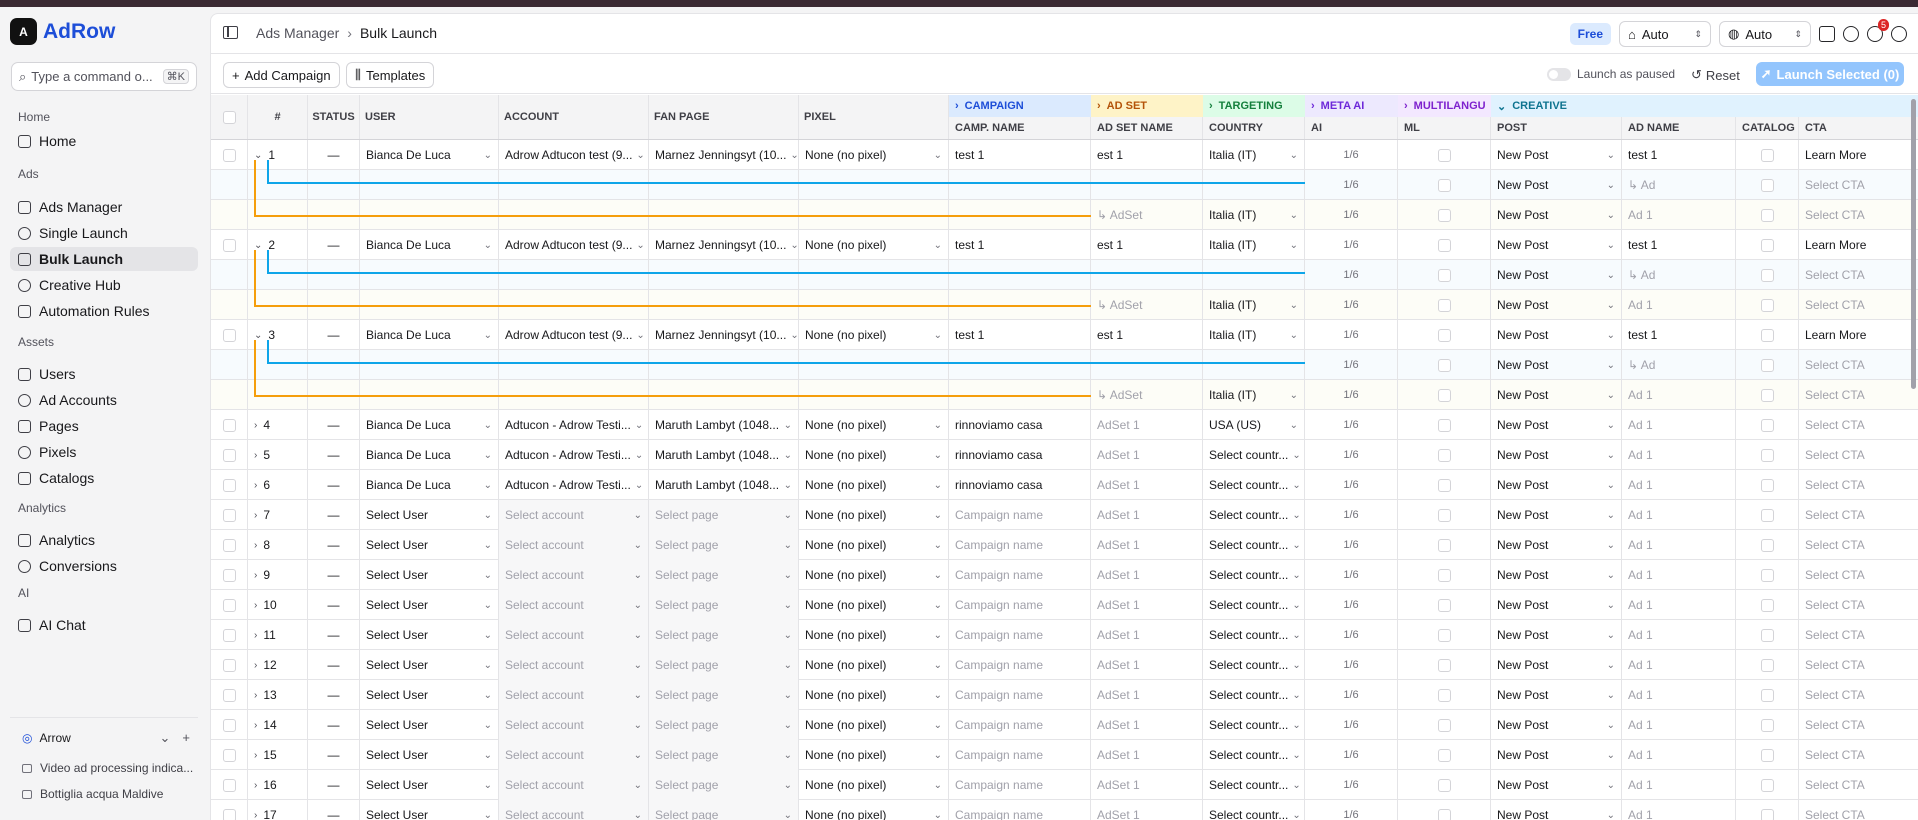 This screenshot has width=1918, height=820. What do you see at coordinates (1851, 34) in the screenshot?
I see `support-icon` at bounding box center [1851, 34].